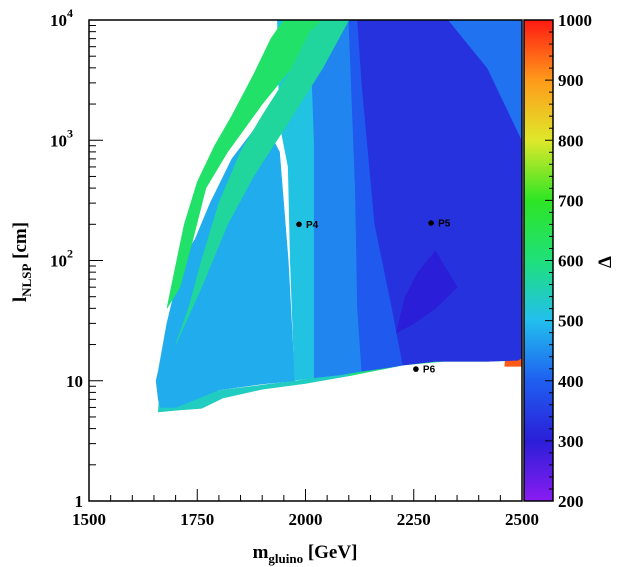 This screenshot has width=622, height=567. What do you see at coordinates (61, 259) in the screenshot?
I see `y-tick-label: 10²` at bounding box center [61, 259].